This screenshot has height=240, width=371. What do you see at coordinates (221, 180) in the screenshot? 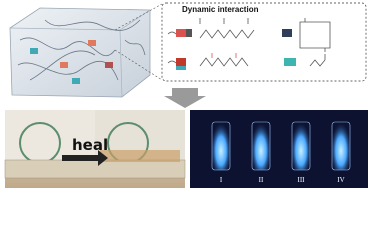
I see `vial-label: I` at bounding box center [221, 180].